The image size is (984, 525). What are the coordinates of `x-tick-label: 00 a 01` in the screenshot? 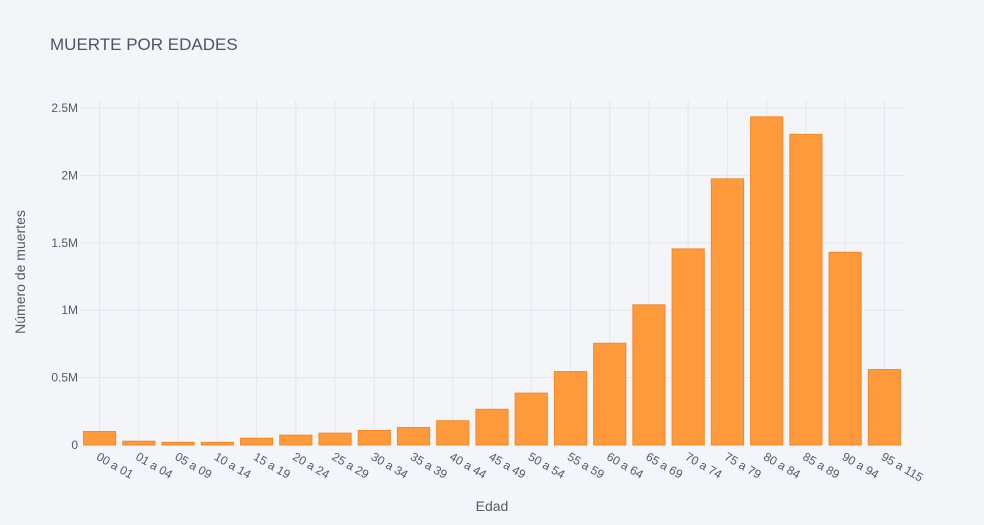 It's located at (115, 465).